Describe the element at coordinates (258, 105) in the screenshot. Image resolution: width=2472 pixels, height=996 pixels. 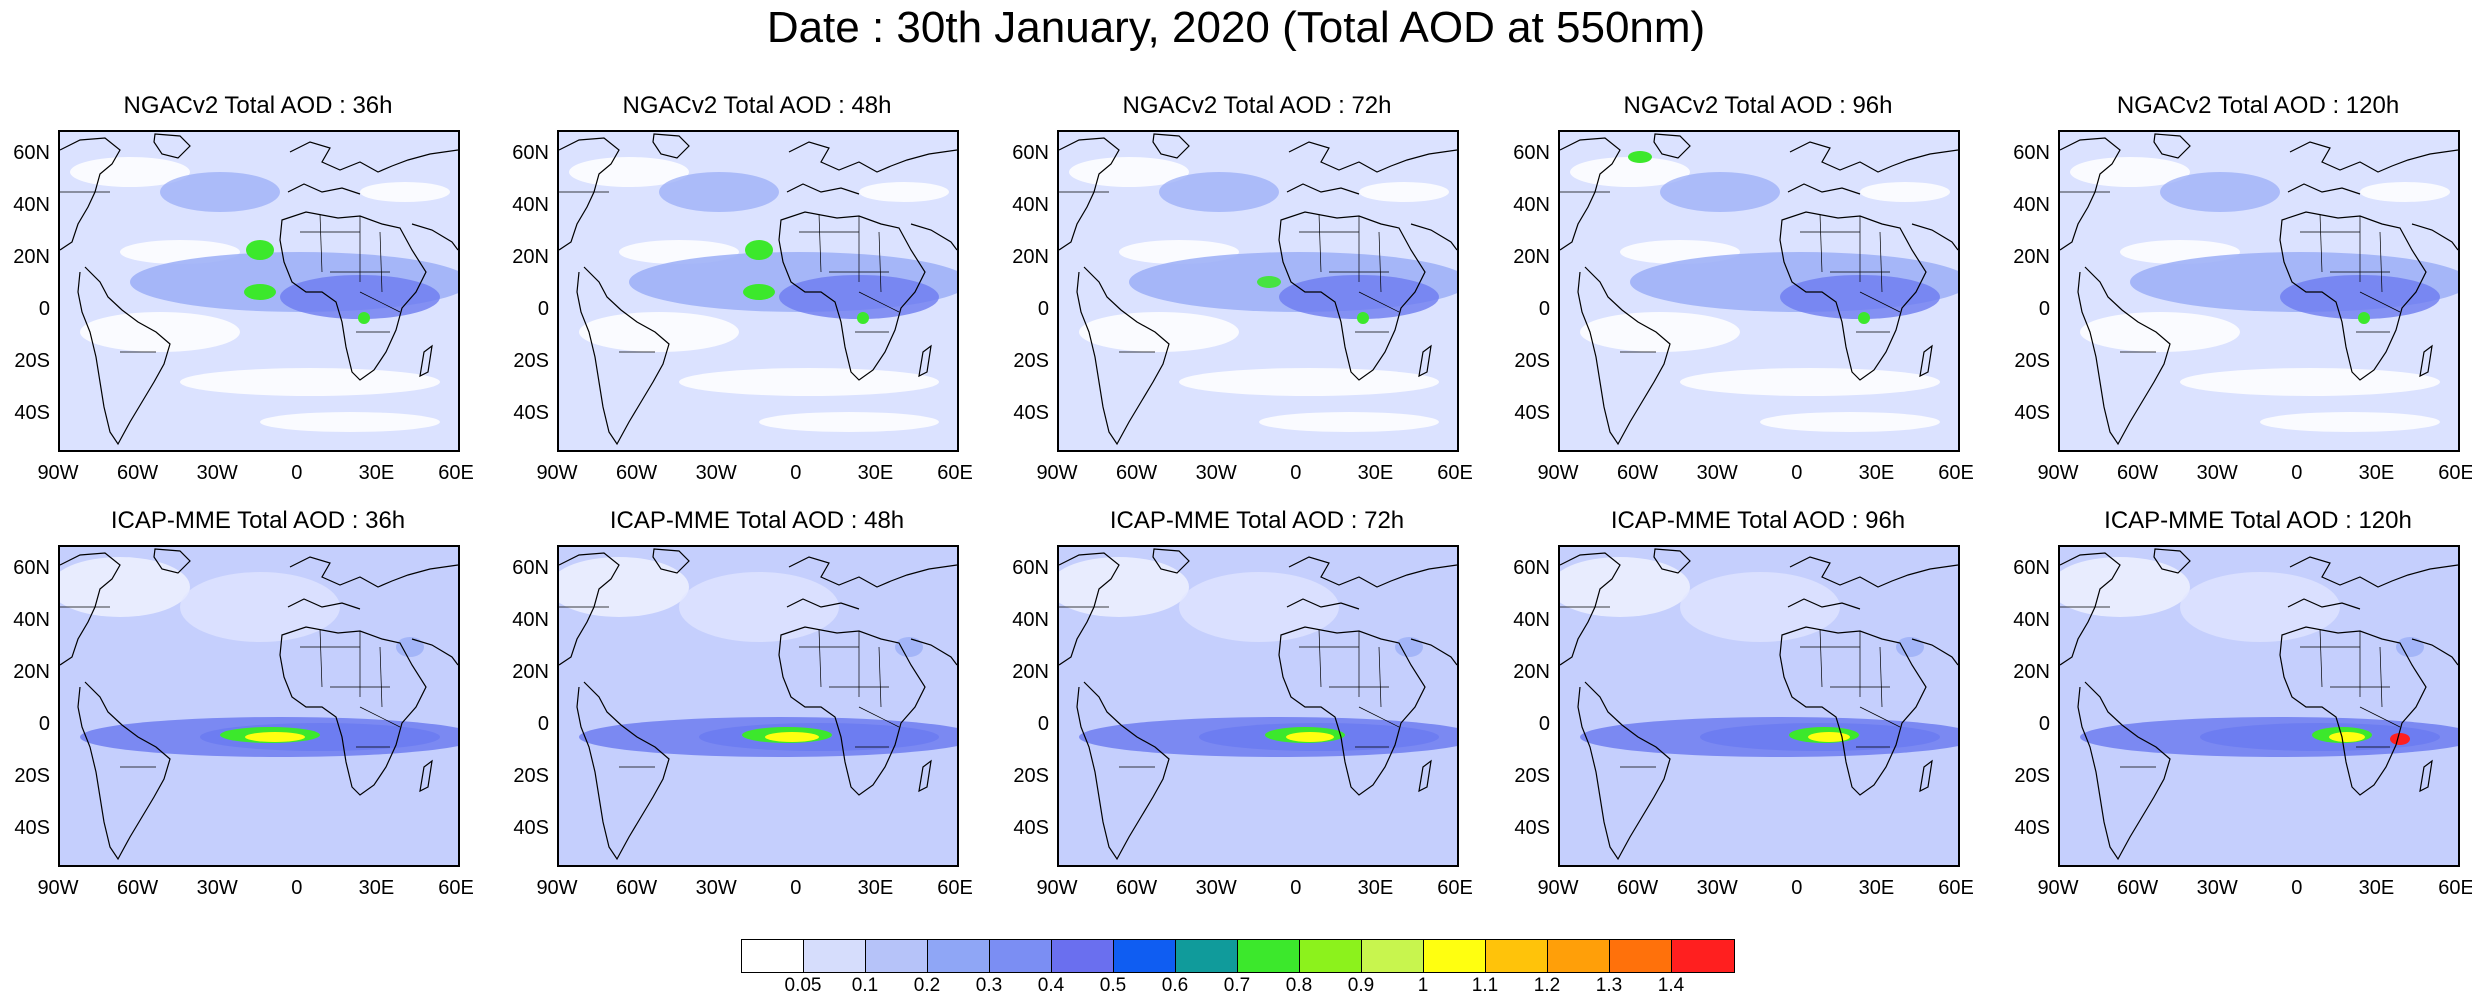
I see `panel-title: NGACv2 Total AOD : 36h` at that location.